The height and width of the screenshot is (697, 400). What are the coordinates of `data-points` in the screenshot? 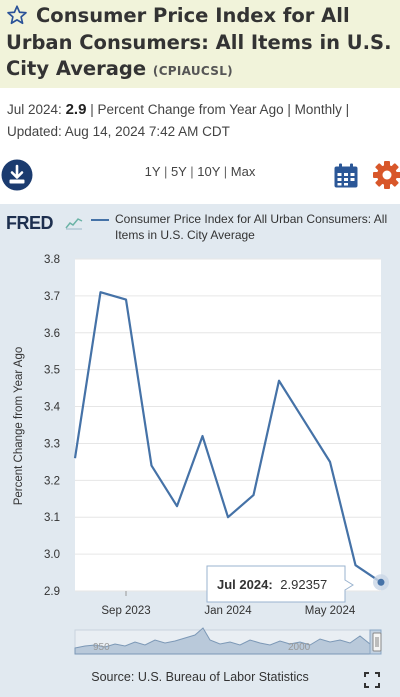 It's located at (381, 582).